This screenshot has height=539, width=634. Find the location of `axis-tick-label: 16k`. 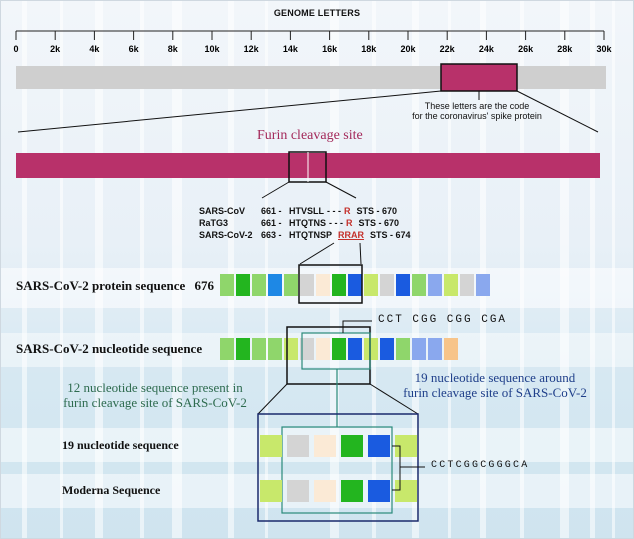

axis-tick-label: 16k is located at coordinates (330, 49).